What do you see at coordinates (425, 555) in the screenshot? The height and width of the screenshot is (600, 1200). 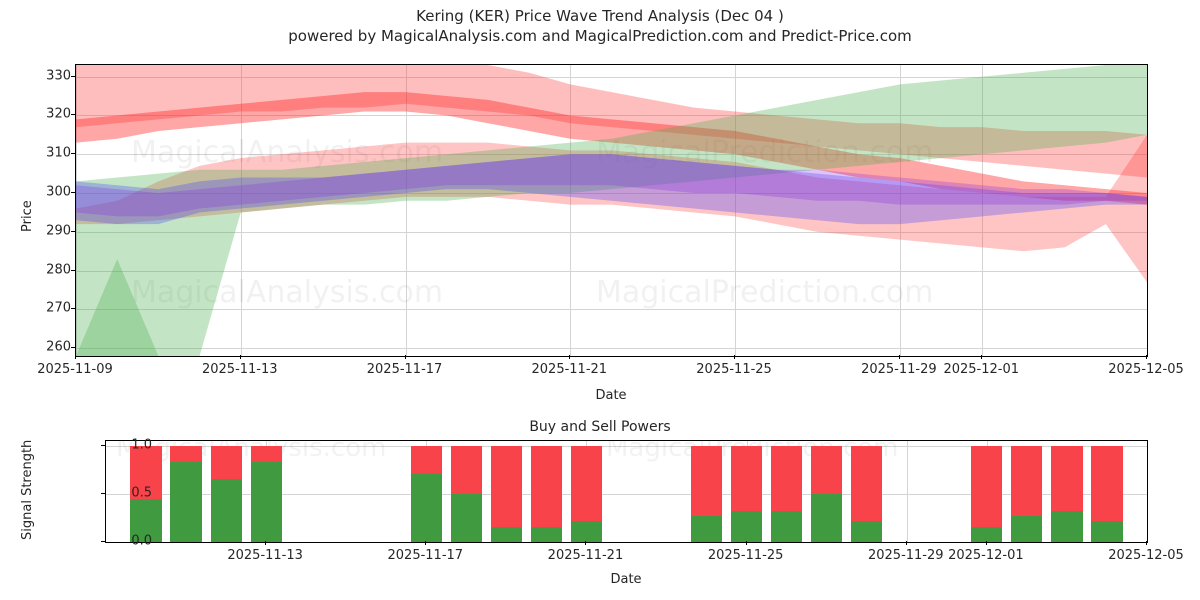 I see `bars-x-tick-label: 2025-11-17` at bounding box center [425, 555].